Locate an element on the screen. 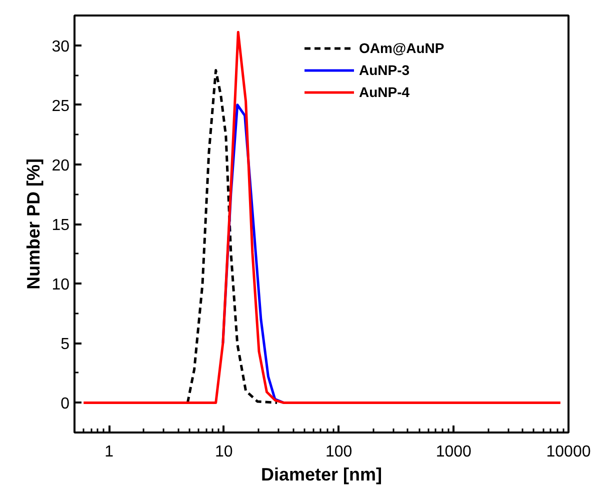  y-tick-label: 0 is located at coordinates (65, 404).